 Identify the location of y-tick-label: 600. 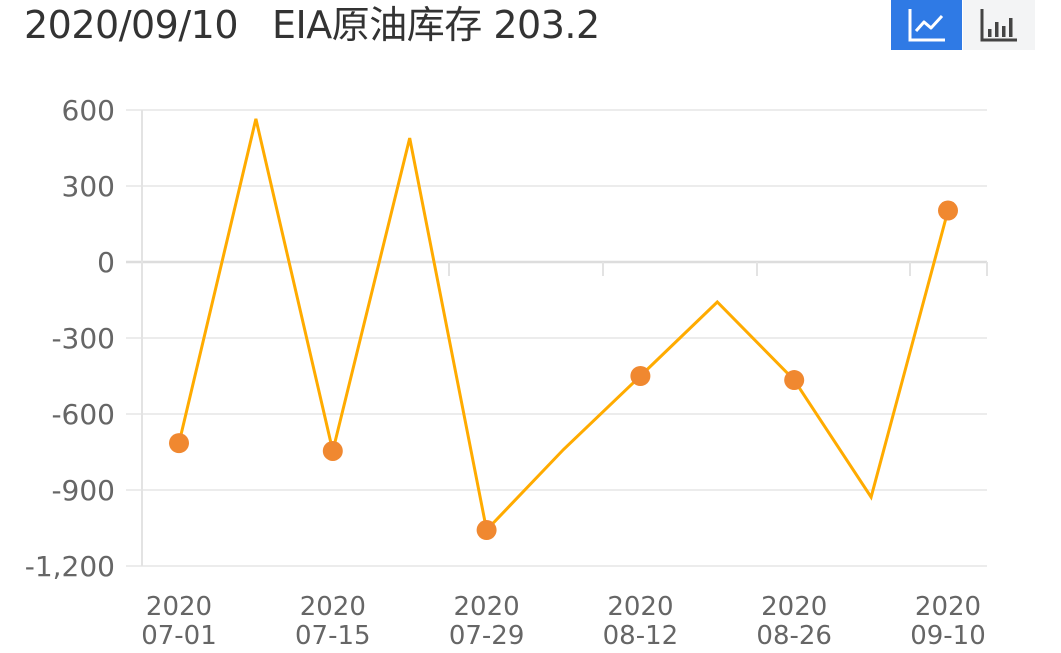
(88, 110).